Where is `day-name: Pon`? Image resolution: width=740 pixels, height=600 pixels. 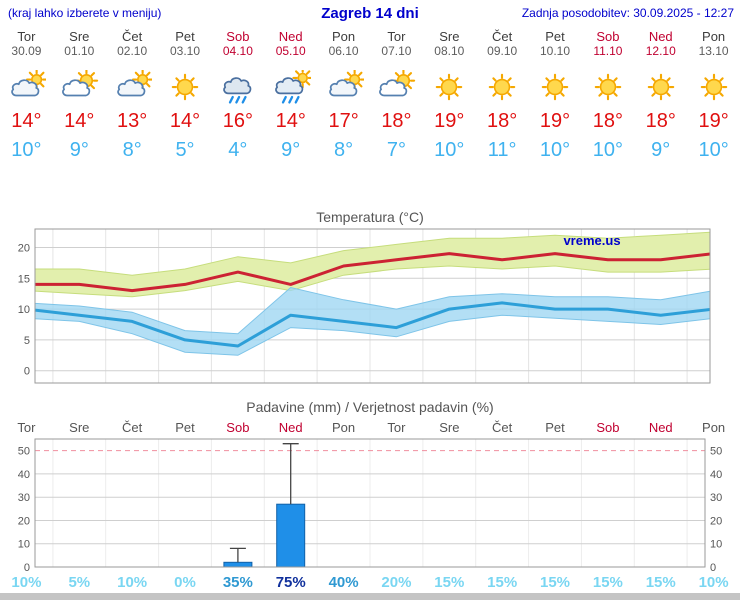
day-name: Pon is located at coordinates (344, 36).